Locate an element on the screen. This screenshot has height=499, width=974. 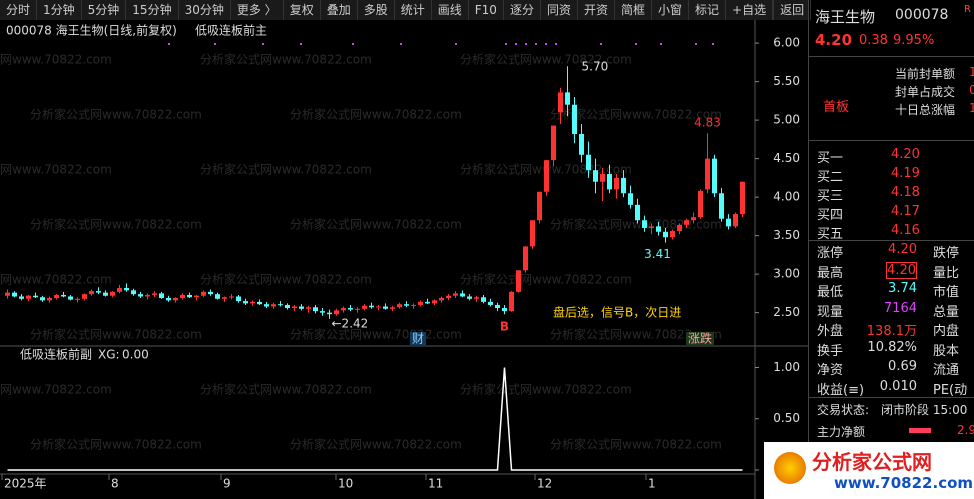
stat-value: 3.74 is located at coordinates (902, 288).